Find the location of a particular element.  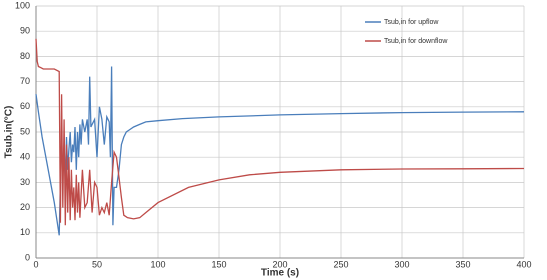

x-tick-label: 50 is located at coordinates (97, 264).